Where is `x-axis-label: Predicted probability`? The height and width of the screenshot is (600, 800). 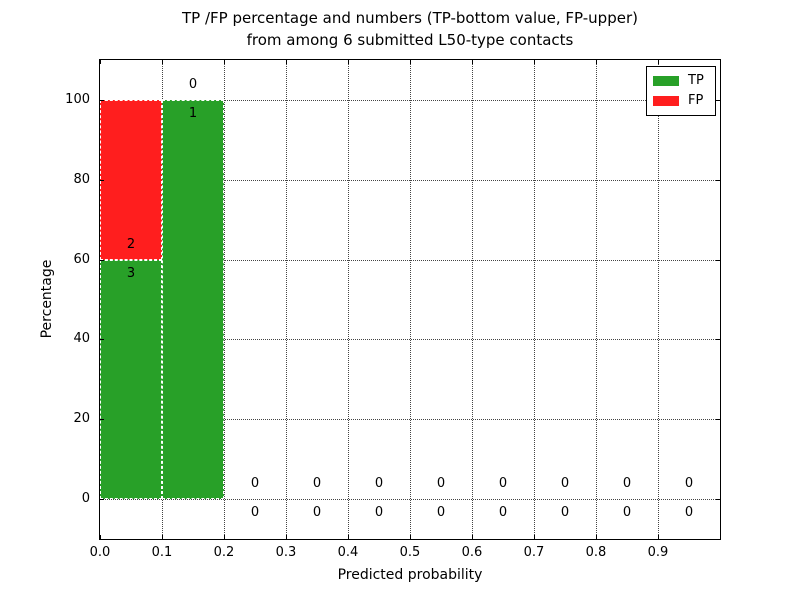
x-axis-label: Predicted probability is located at coordinates (410, 575).